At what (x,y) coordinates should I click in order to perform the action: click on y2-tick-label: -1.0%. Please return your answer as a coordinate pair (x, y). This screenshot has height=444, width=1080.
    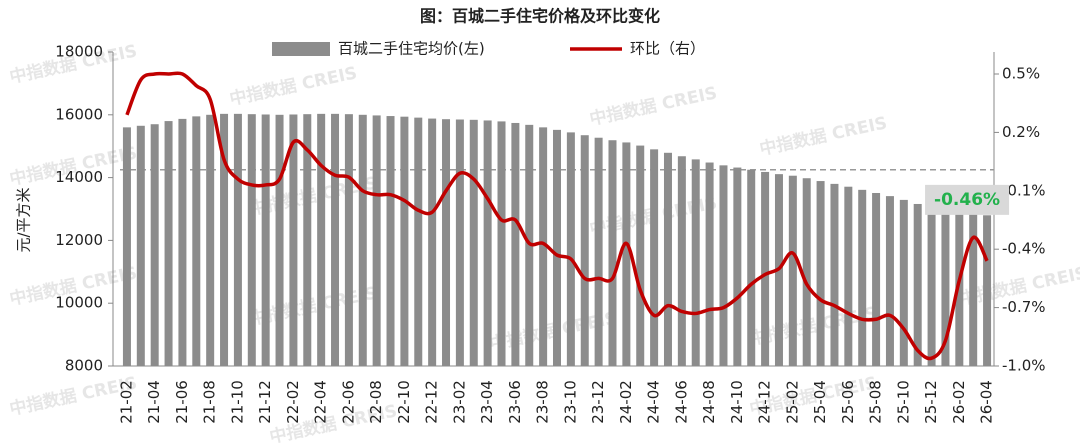
    Looking at the image, I should click on (1024, 366).